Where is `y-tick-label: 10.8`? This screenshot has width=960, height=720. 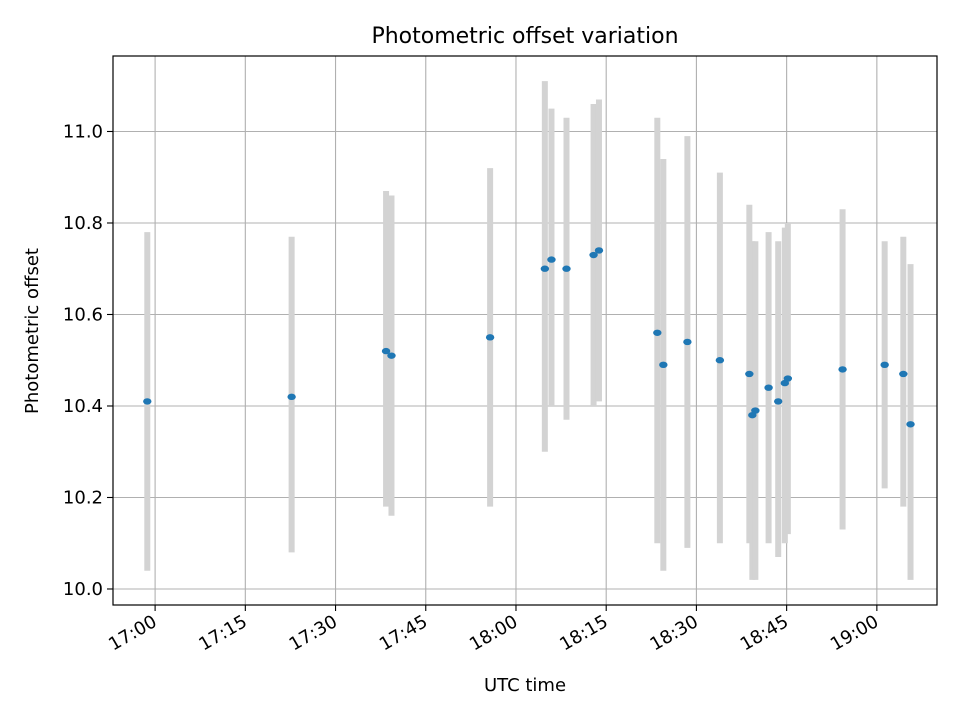
y-tick-label: 10.8 is located at coordinates (83, 223).